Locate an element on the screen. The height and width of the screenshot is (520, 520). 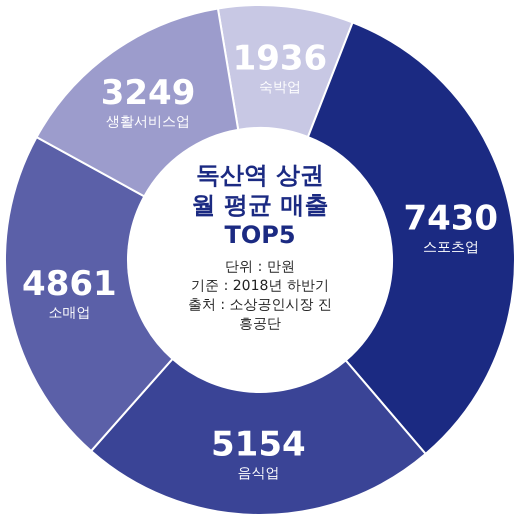
slice-label: 음식업 is located at coordinates (258, 473).